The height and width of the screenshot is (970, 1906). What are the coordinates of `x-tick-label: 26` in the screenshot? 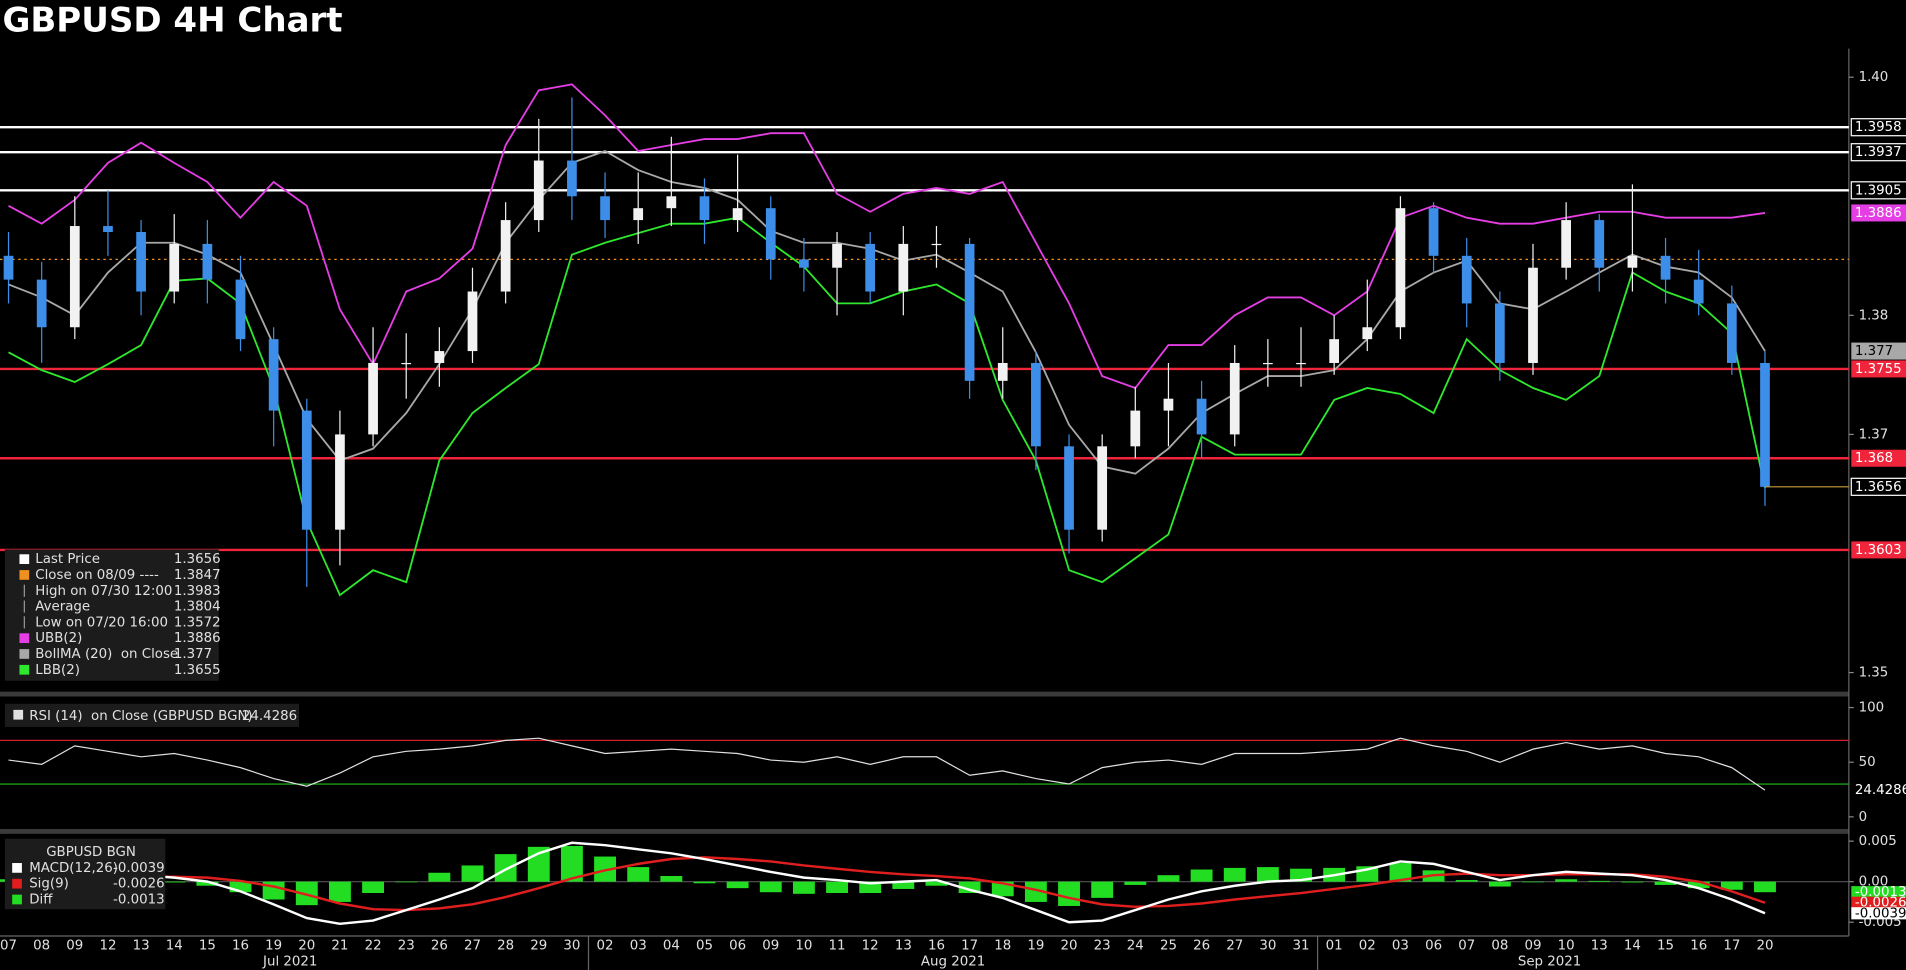 It's located at (1201, 946).